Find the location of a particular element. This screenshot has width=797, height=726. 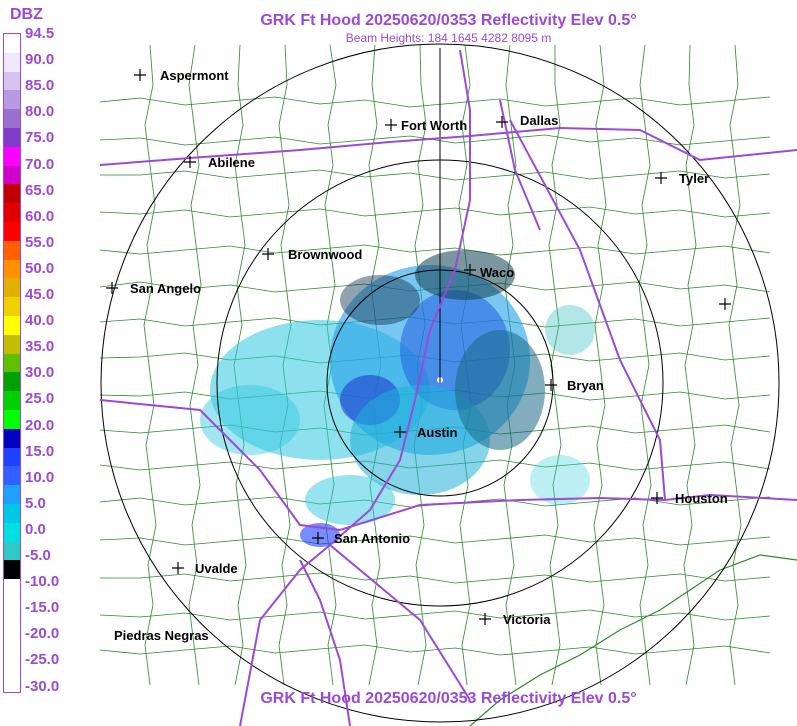

highway-i37 is located at coordinates (400, 622).